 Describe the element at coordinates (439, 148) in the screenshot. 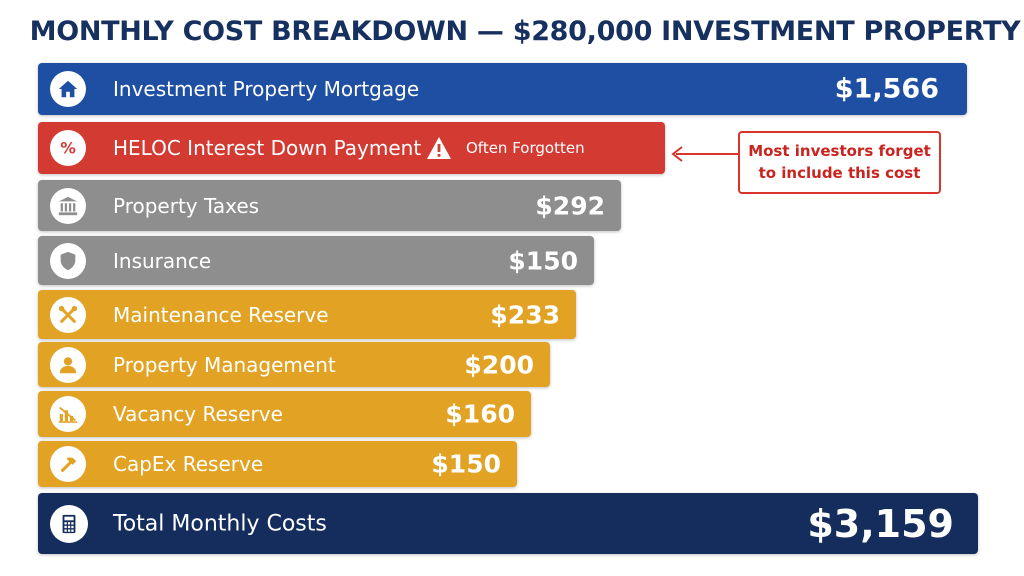

I see `warning-icon` at that location.